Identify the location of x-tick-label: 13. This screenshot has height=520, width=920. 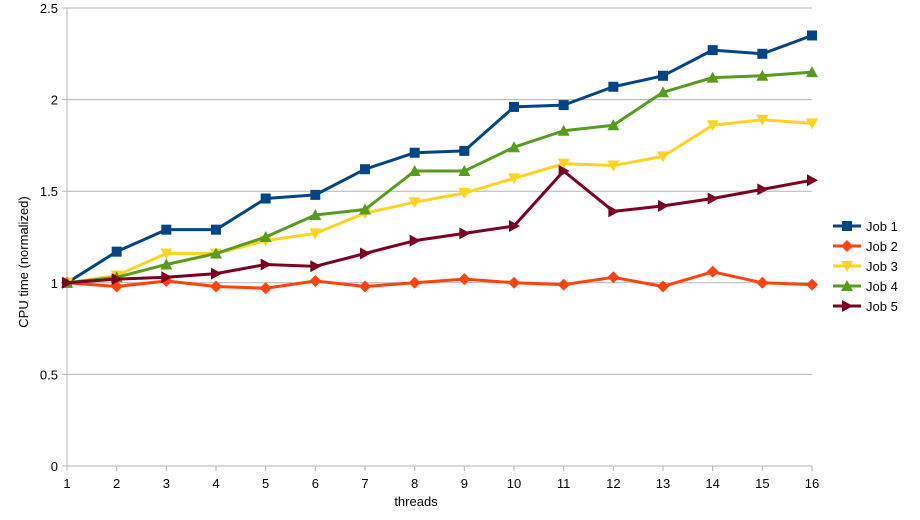
(663, 483).